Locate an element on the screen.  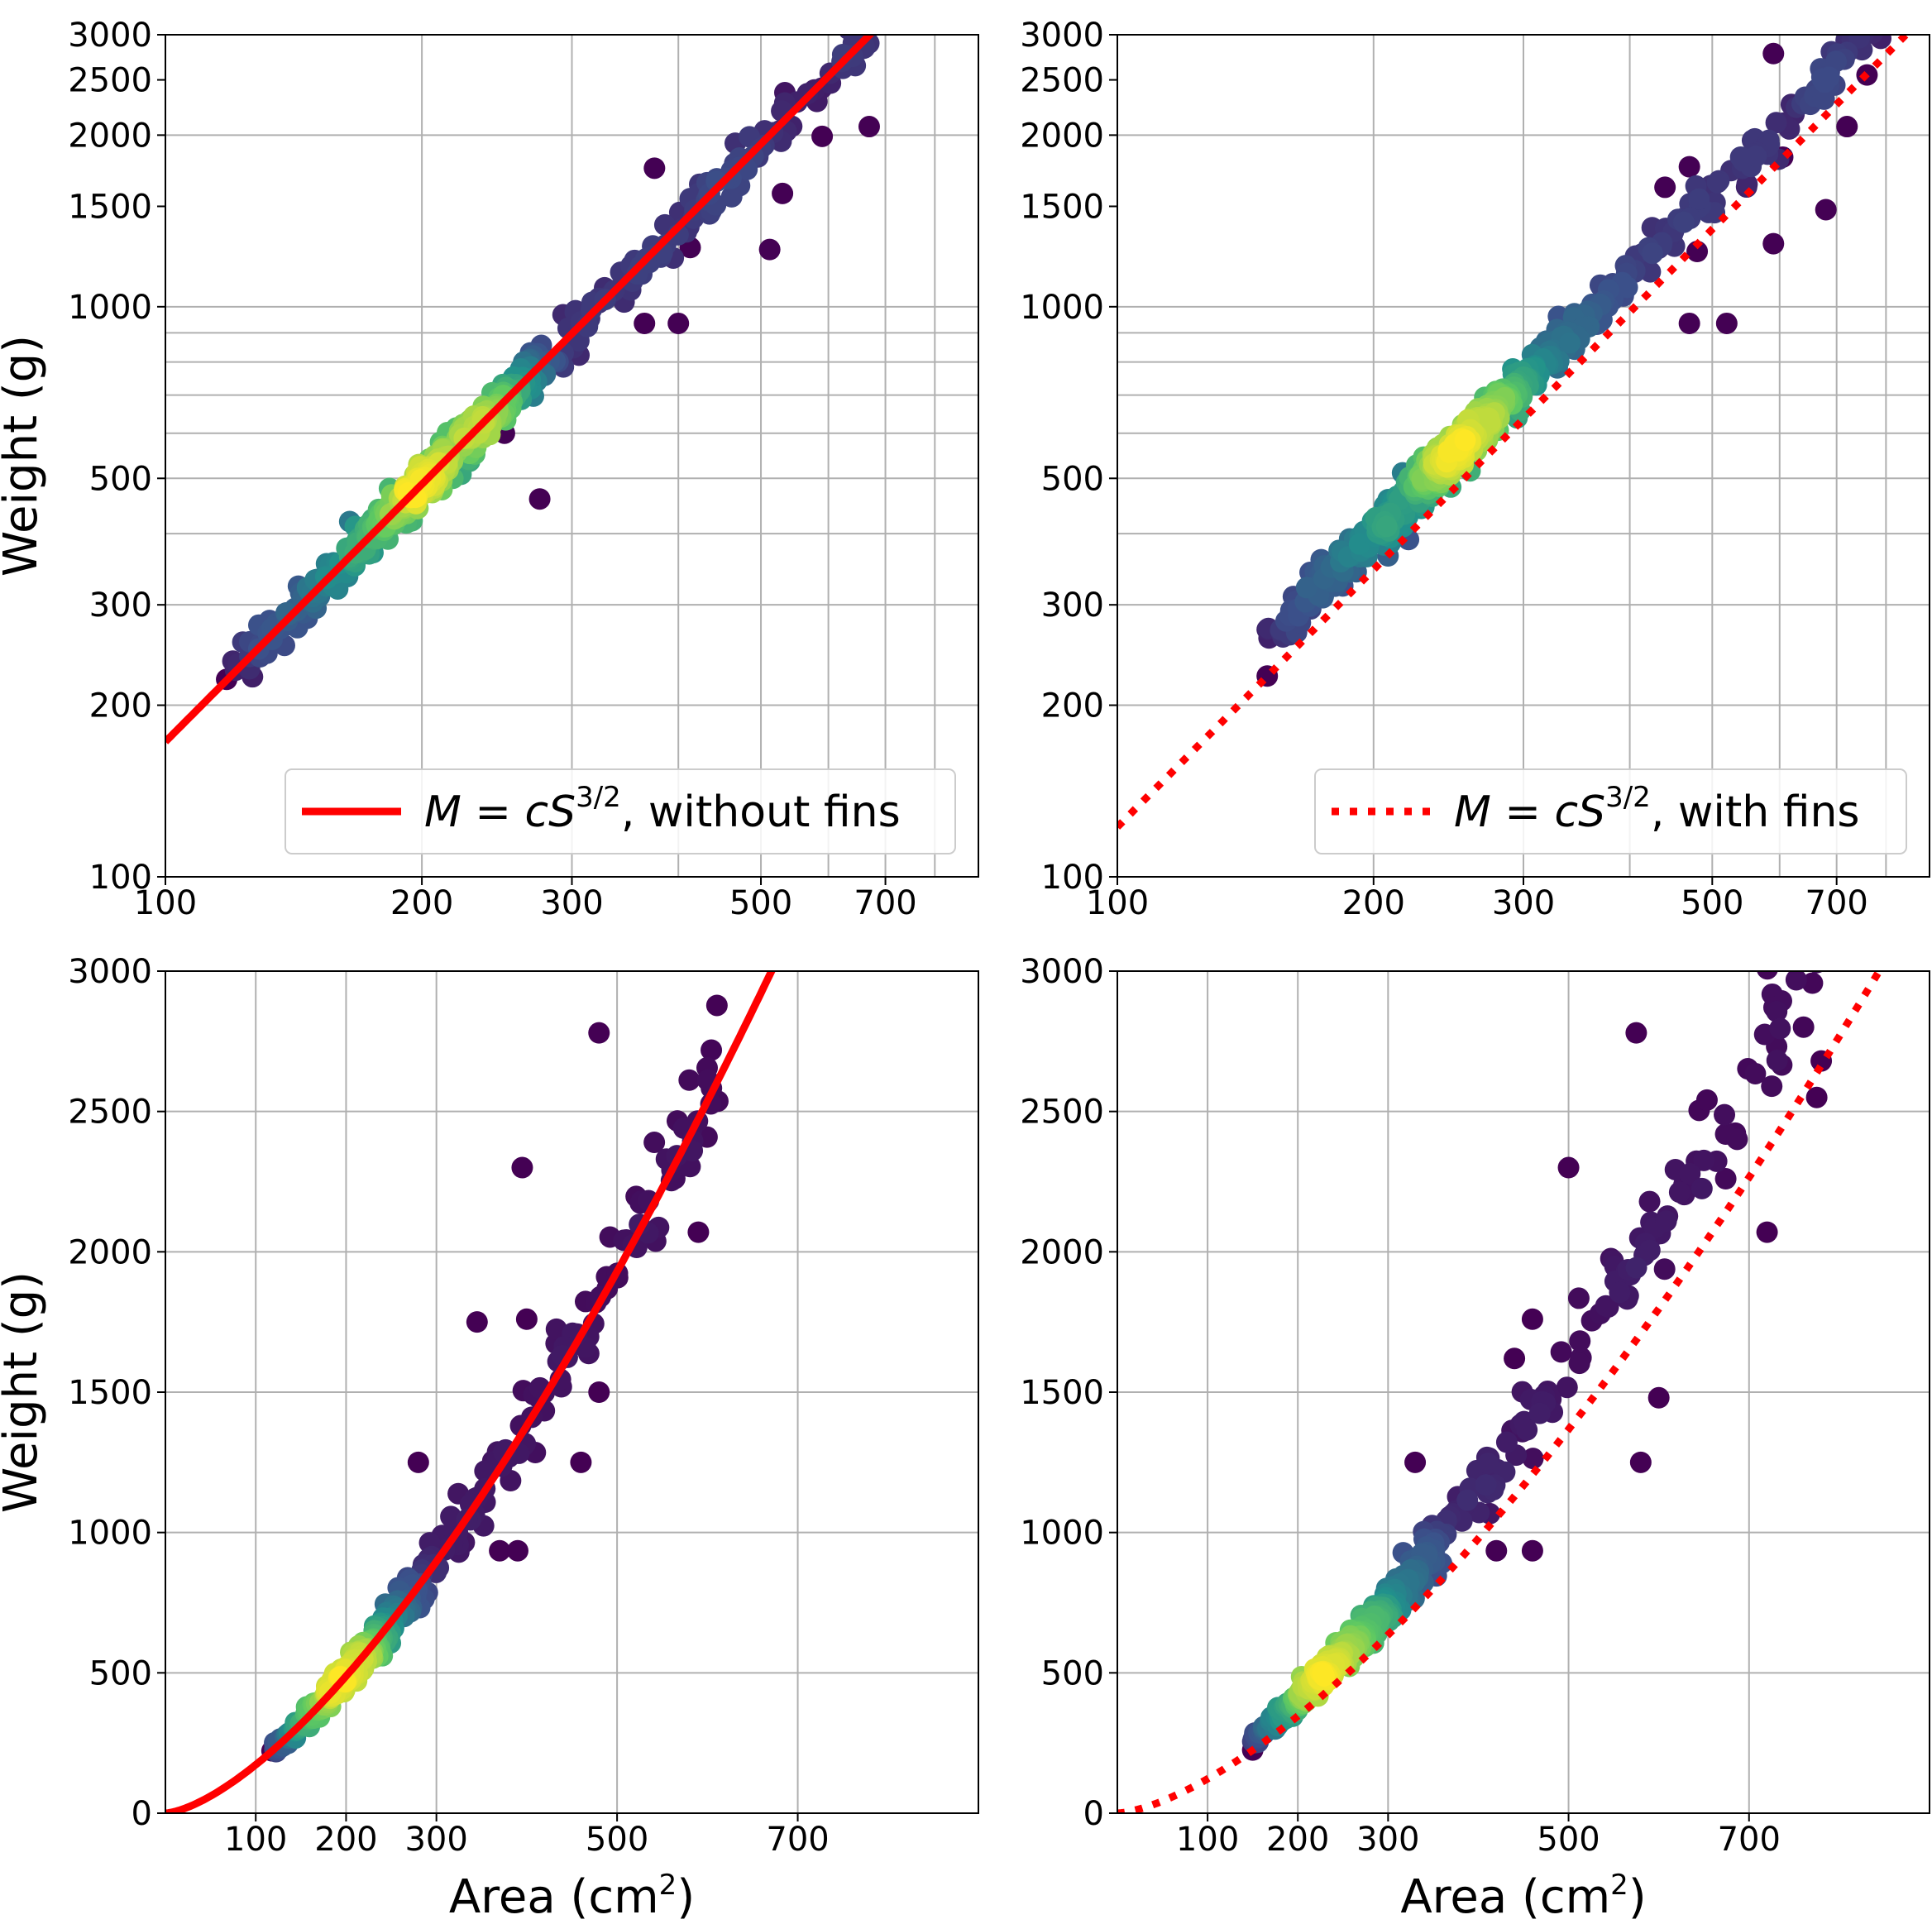
legend-label: M = cS3/2, without fins is located at coordinates (662, 809).